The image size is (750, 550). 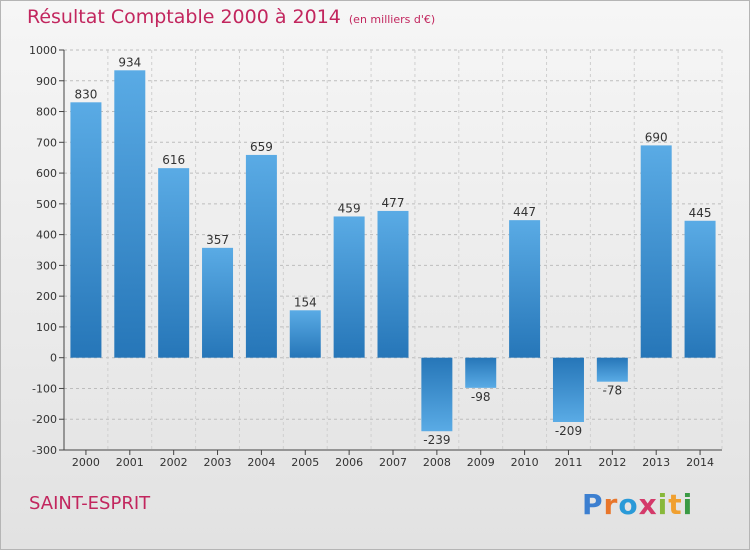 What do you see at coordinates (700, 213) in the screenshot?
I see `data-label-2014: 445` at bounding box center [700, 213].